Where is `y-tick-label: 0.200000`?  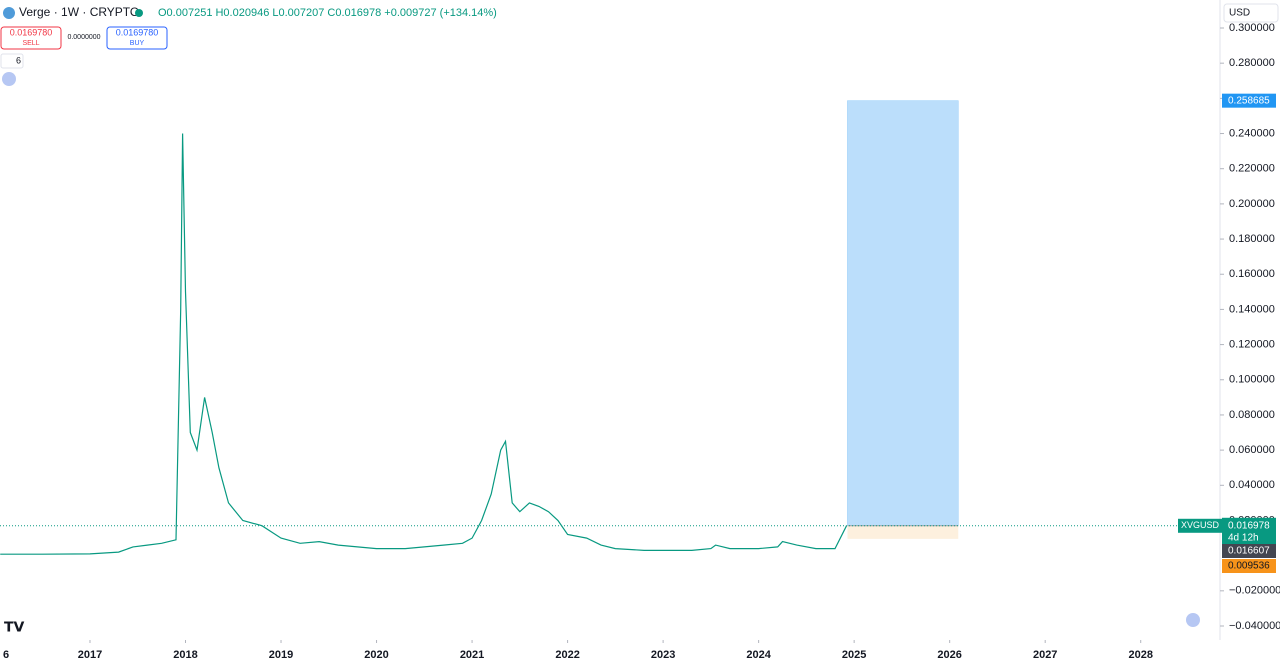
y-tick-label: 0.200000 is located at coordinates (1252, 204).